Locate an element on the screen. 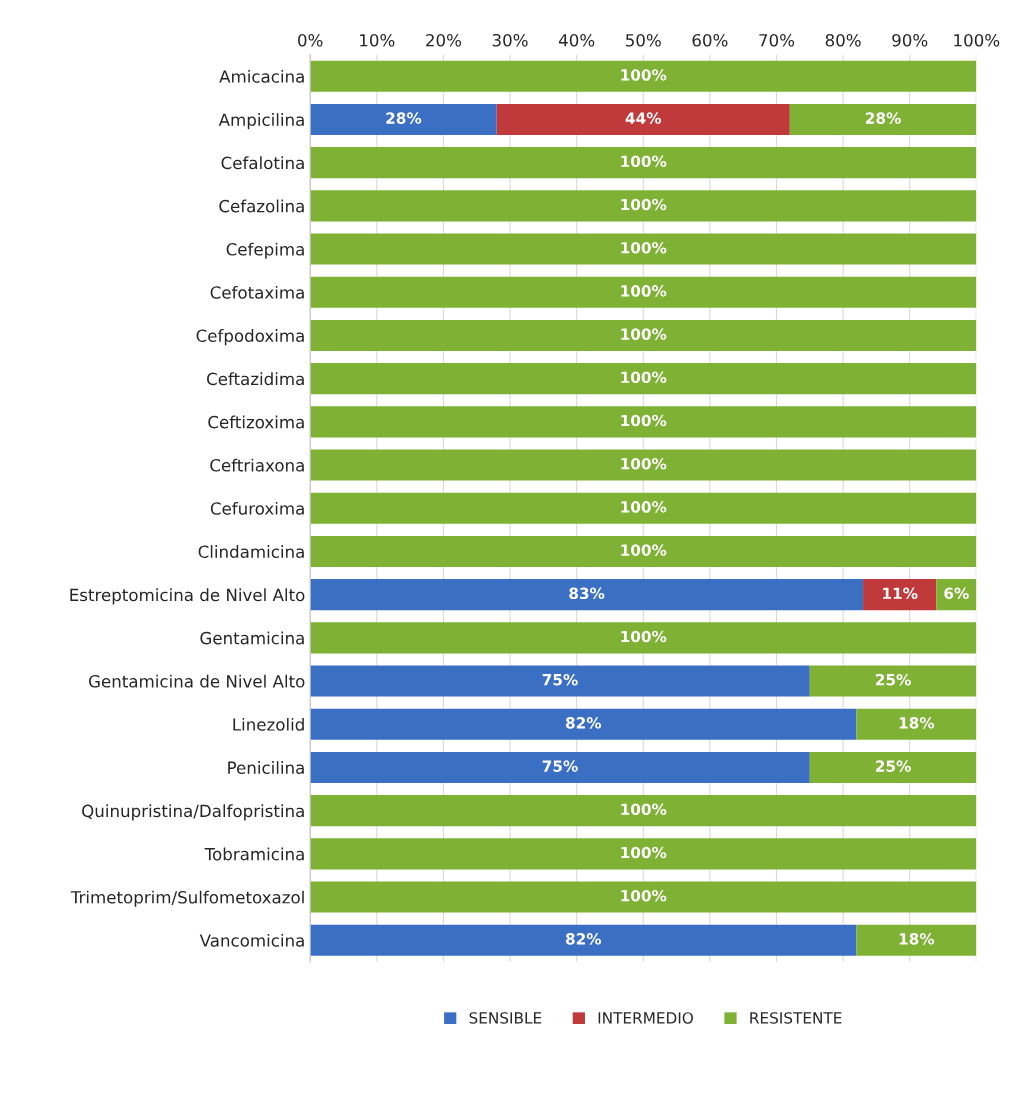  x-tick-label: 80% is located at coordinates (843, 40).